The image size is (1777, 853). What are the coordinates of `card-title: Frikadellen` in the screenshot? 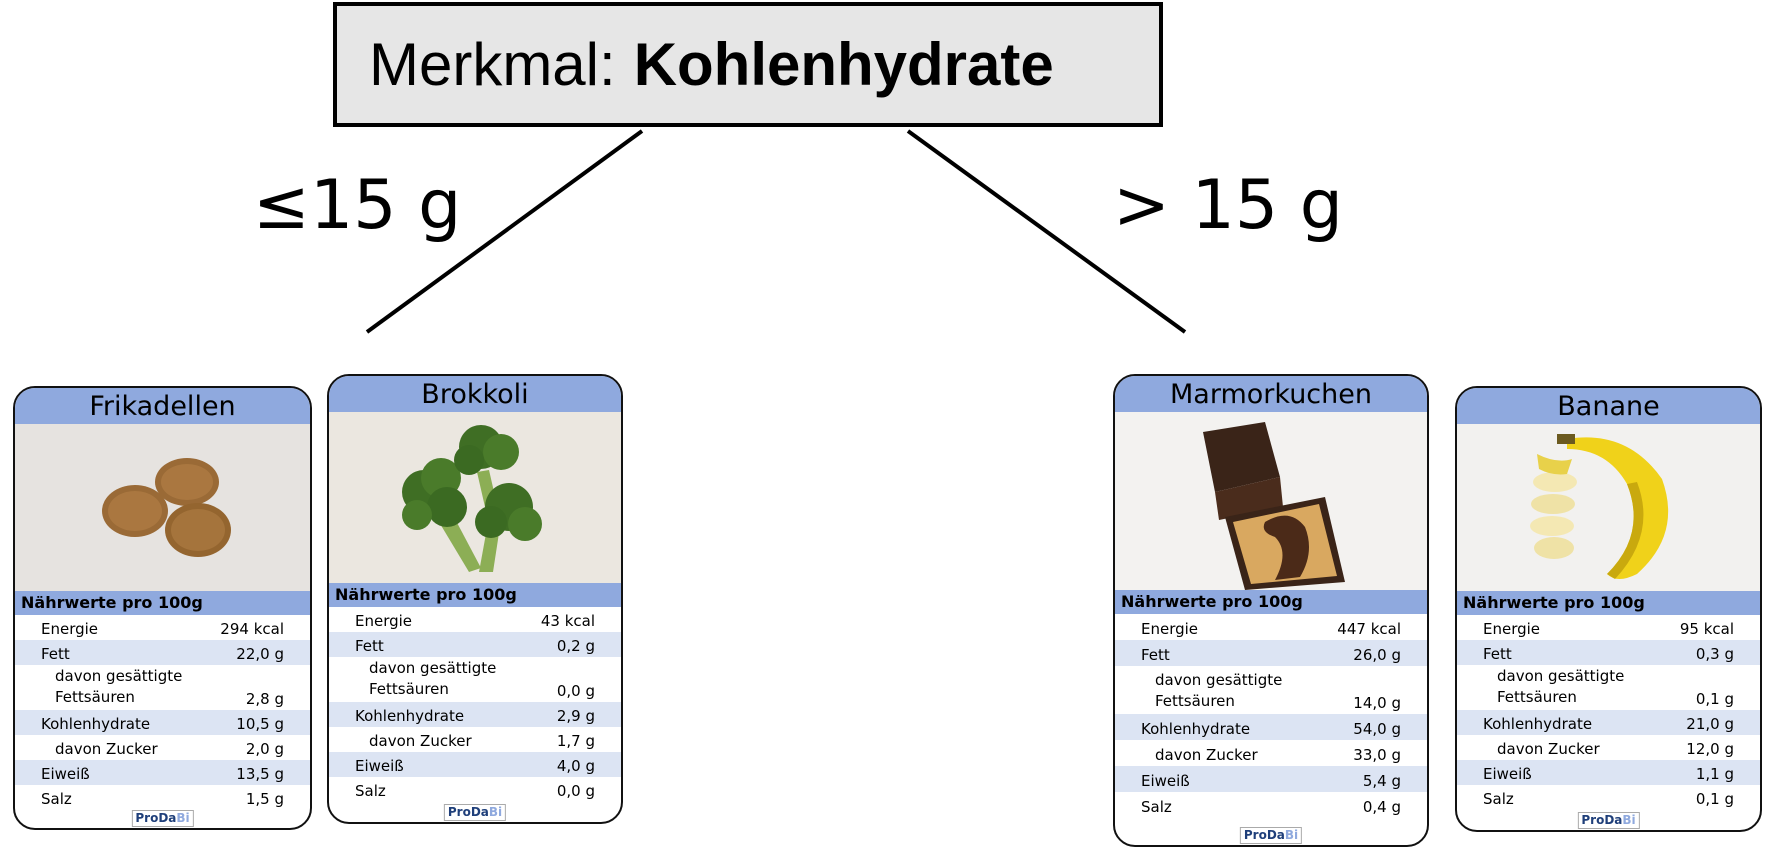 It's located at (162, 406).